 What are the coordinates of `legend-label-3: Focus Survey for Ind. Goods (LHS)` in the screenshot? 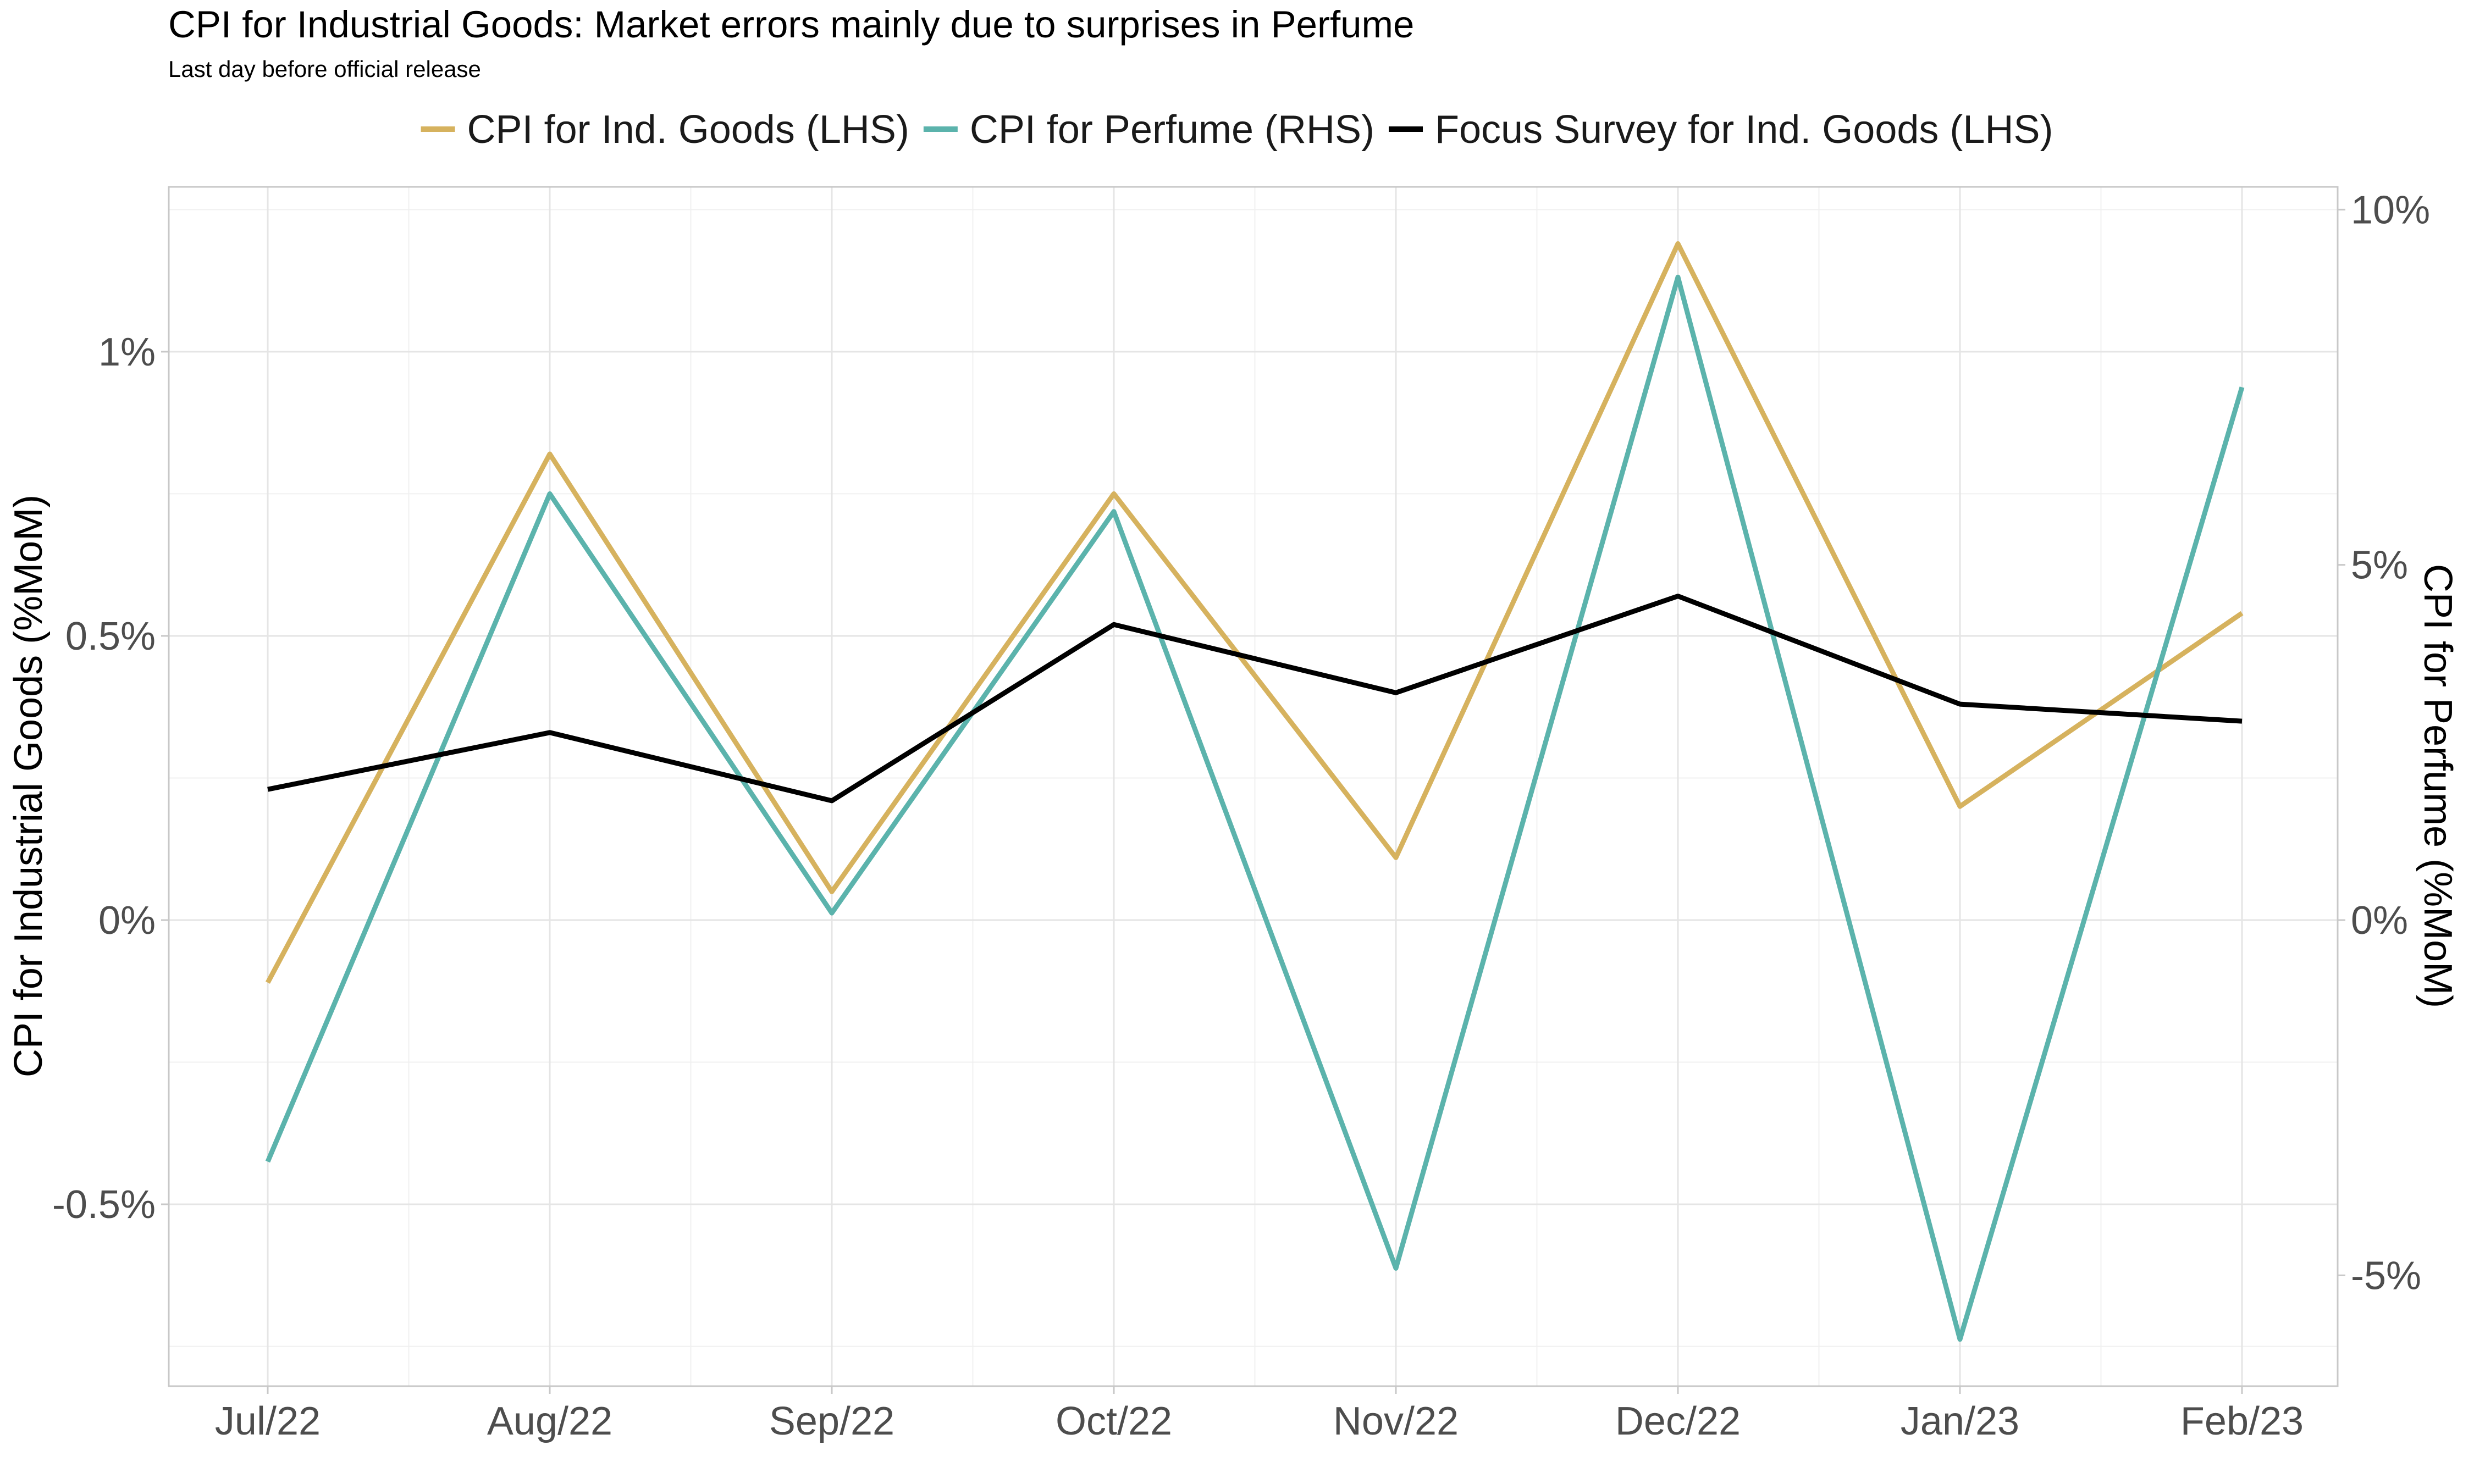 It's located at (1744, 130).